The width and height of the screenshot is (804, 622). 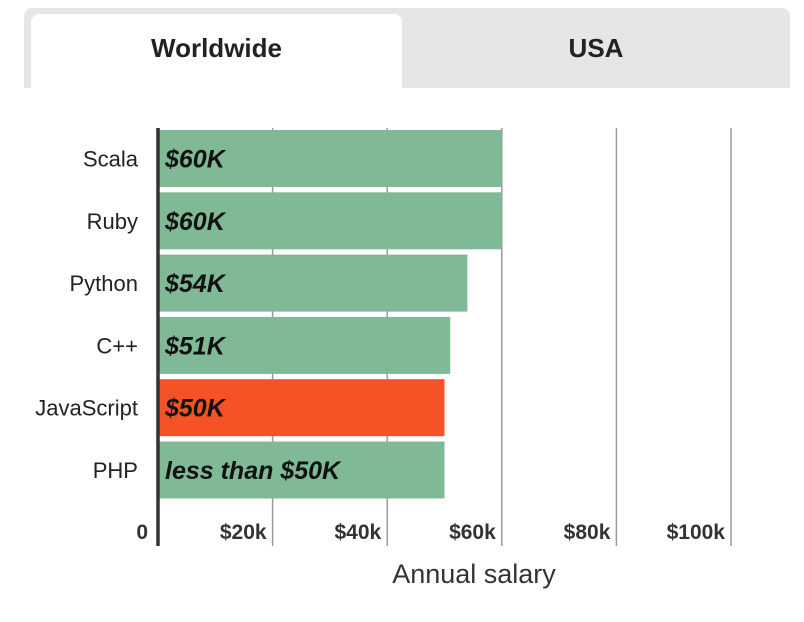 I want to click on x-tick-label: $20k, so click(x=243, y=532).